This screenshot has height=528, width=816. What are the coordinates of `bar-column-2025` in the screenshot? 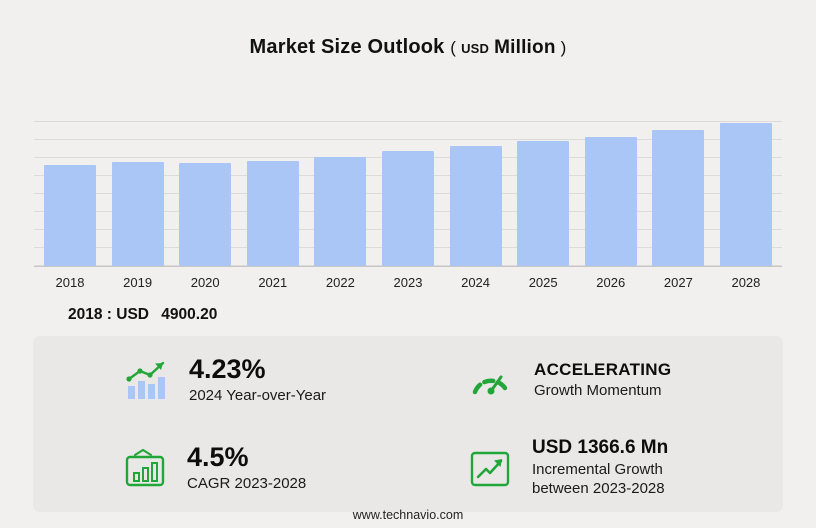 It's located at (543, 193).